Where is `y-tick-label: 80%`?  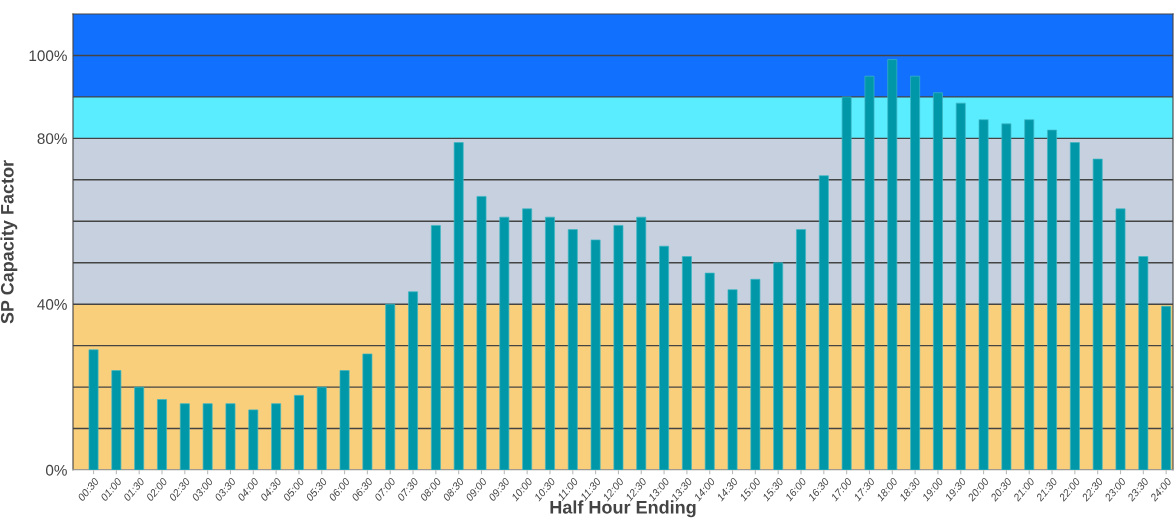
y-tick-label: 80% is located at coordinates (52, 139).